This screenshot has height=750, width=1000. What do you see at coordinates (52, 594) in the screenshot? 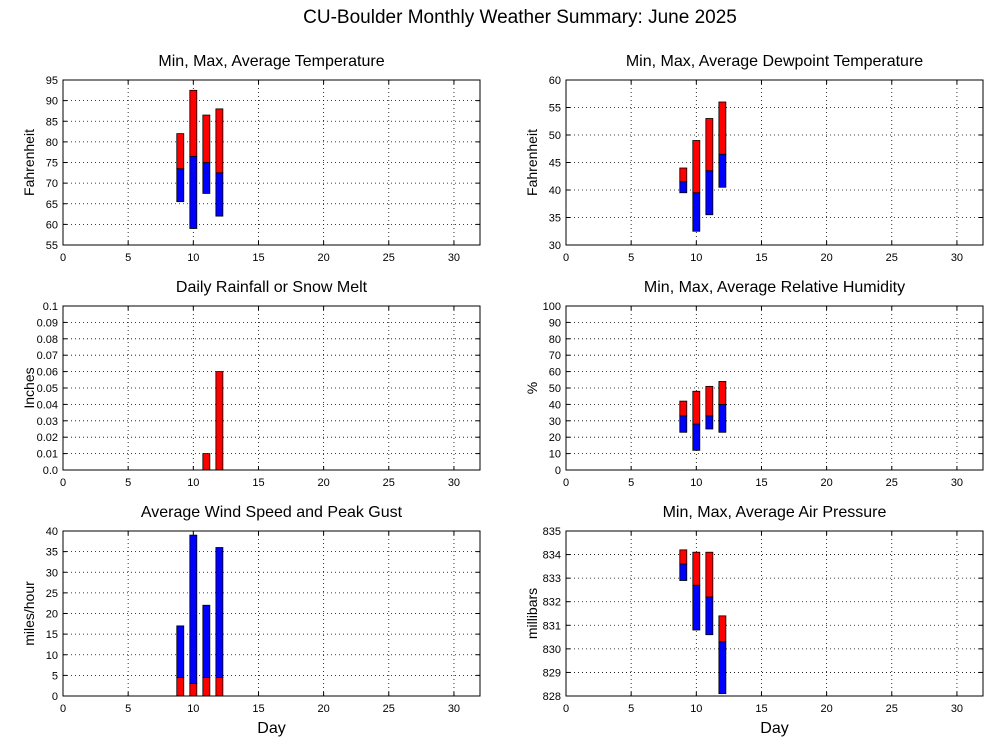
I see `y-tick-label: 25` at bounding box center [52, 594].